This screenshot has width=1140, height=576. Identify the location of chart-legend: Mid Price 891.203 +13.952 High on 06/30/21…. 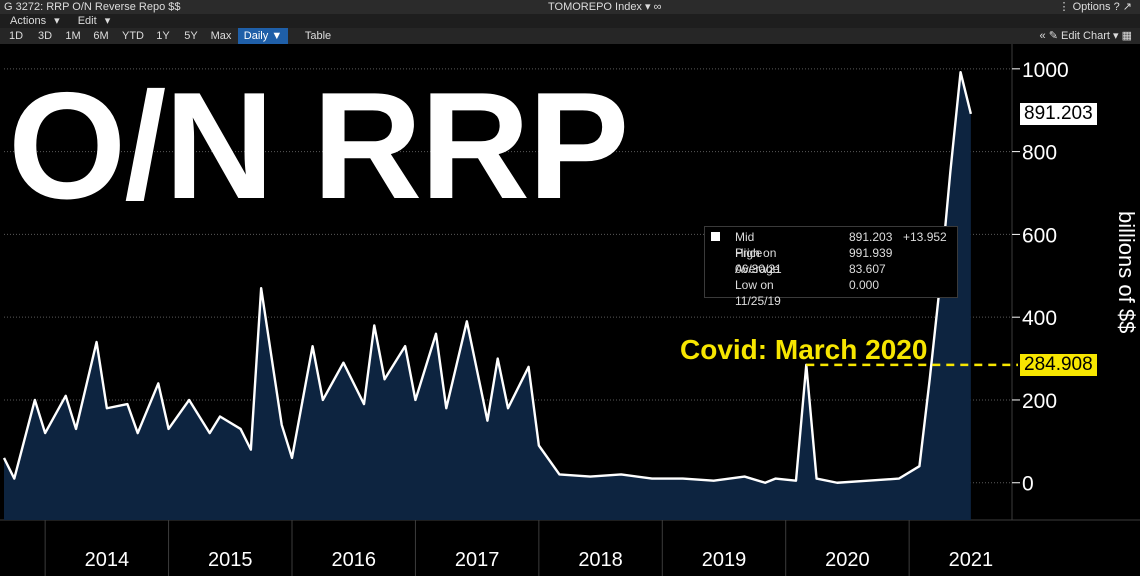
(831, 267).